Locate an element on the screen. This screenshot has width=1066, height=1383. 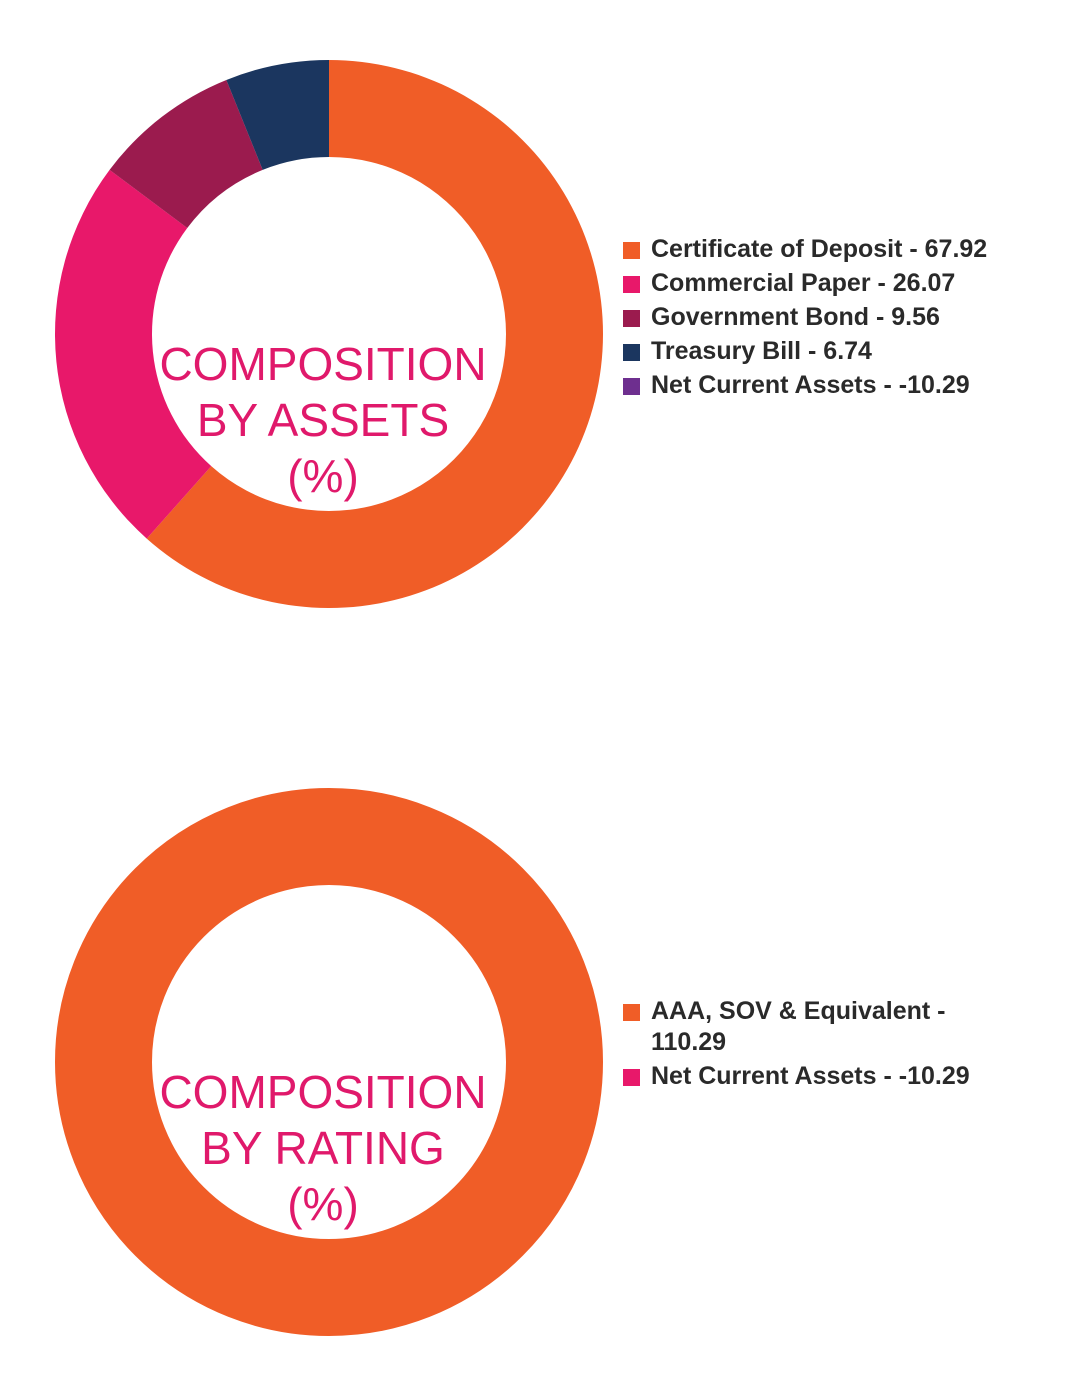
assets-title-line-3: (%) is located at coordinates (323, 476).